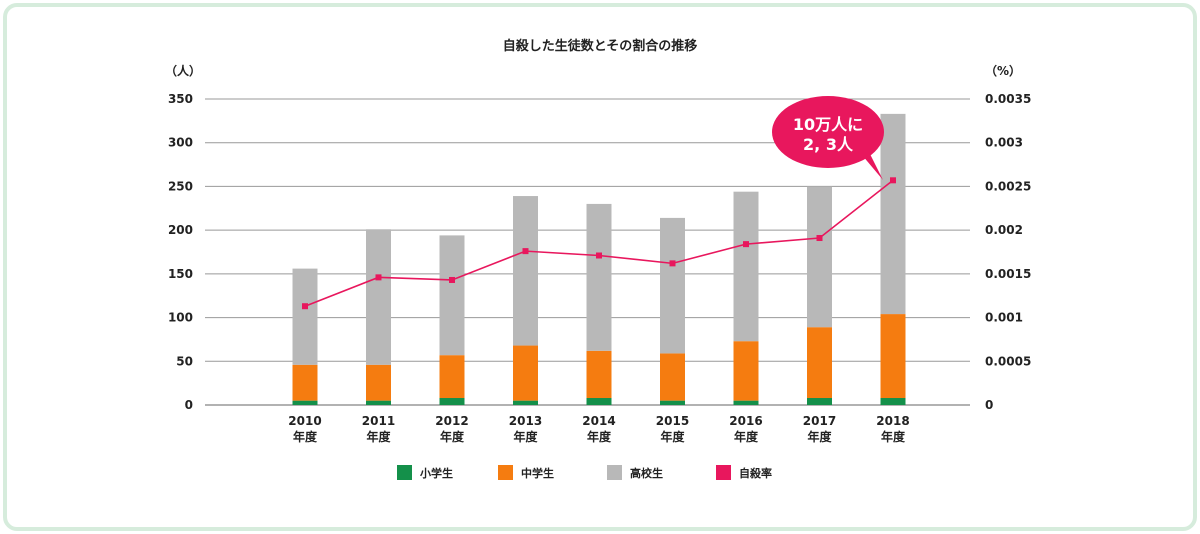 The height and width of the screenshot is (534, 1200). Describe the element at coordinates (819, 421) in the screenshot. I see `x-tick-label: 2017` at that location.